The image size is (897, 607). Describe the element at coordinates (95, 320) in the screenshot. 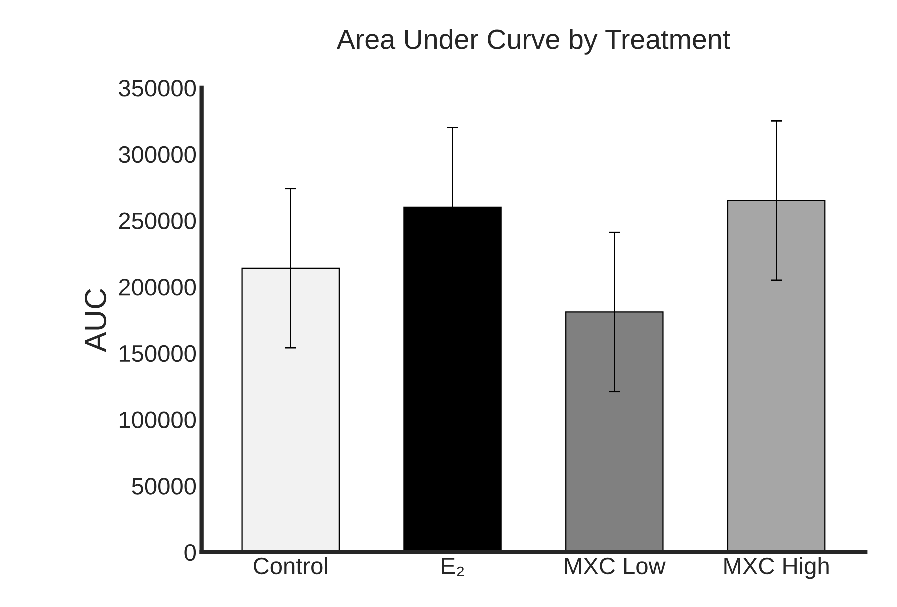

I see `y-axis-title: AUC` at that location.